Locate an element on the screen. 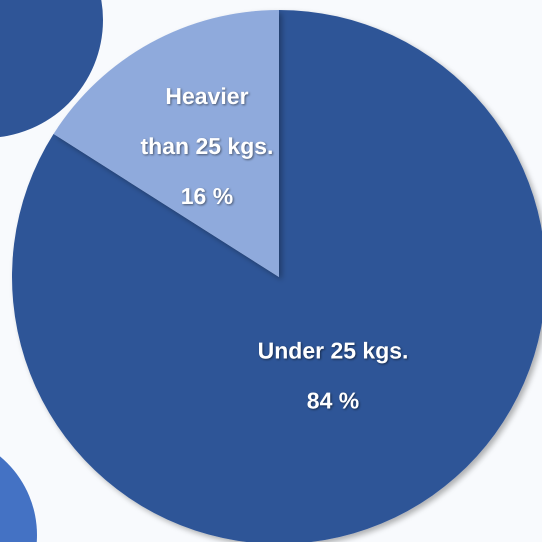  data-label: 16 % is located at coordinates (207, 195).